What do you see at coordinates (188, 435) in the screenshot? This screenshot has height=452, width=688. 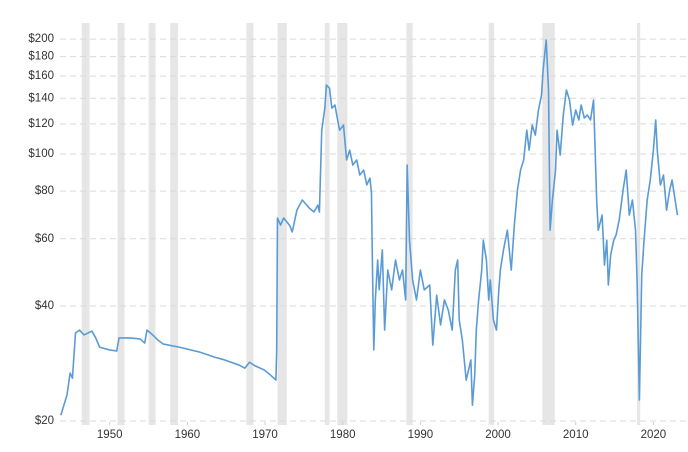 I see `x-tick-label: 1960` at bounding box center [188, 435].